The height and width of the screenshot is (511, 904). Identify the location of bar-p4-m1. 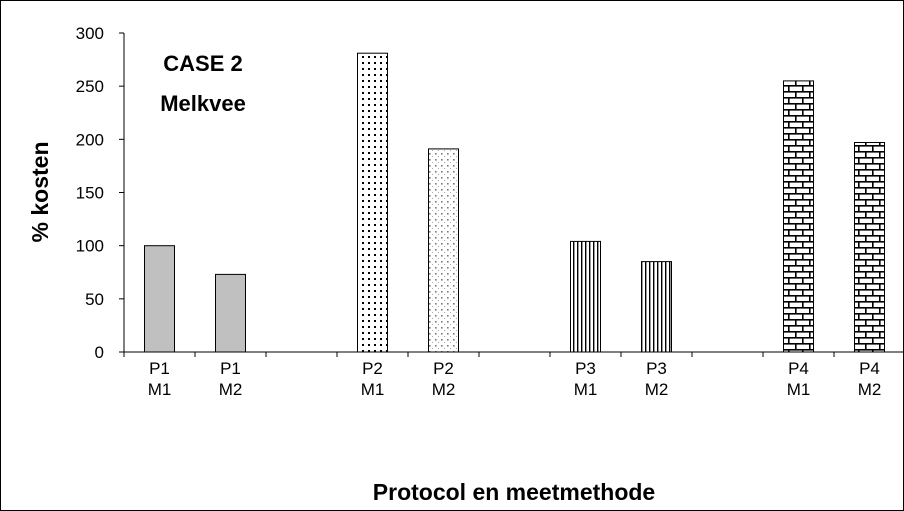
(798, 216).